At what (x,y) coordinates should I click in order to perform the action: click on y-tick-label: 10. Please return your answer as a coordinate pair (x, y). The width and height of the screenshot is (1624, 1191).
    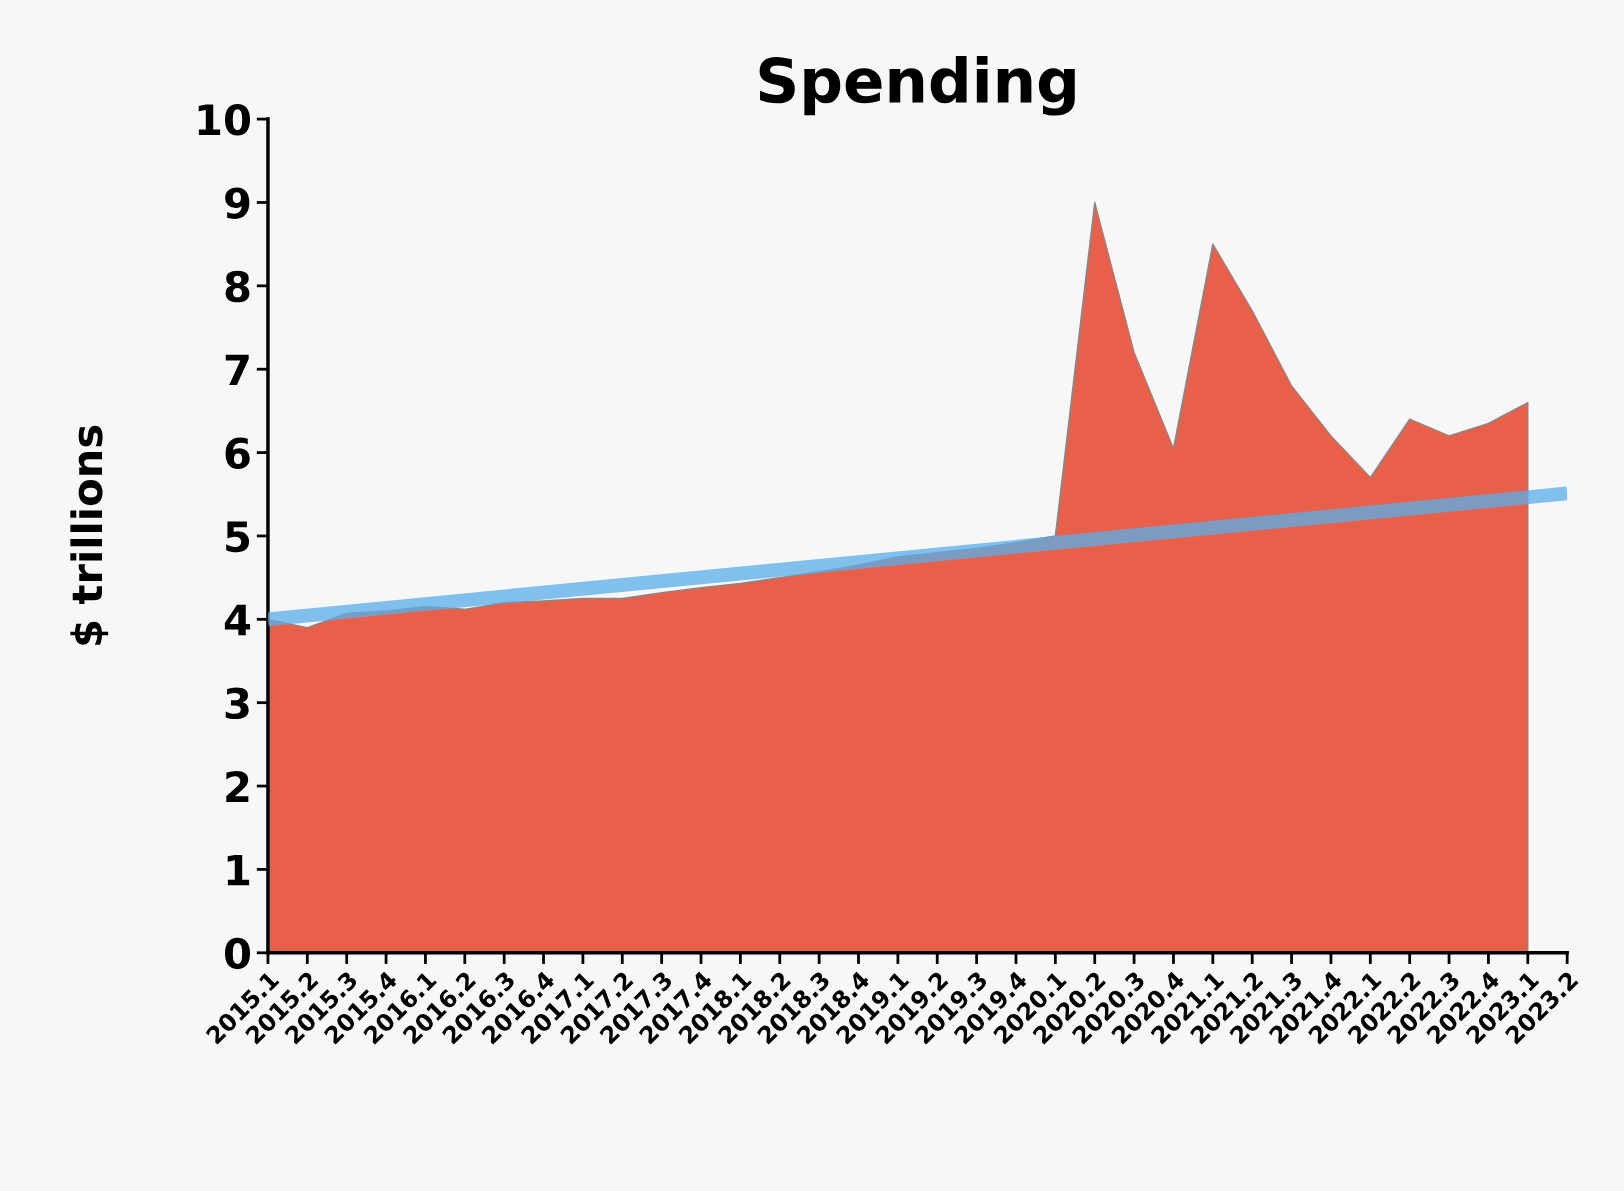
    Looking at the image, I should click on (224, 120).